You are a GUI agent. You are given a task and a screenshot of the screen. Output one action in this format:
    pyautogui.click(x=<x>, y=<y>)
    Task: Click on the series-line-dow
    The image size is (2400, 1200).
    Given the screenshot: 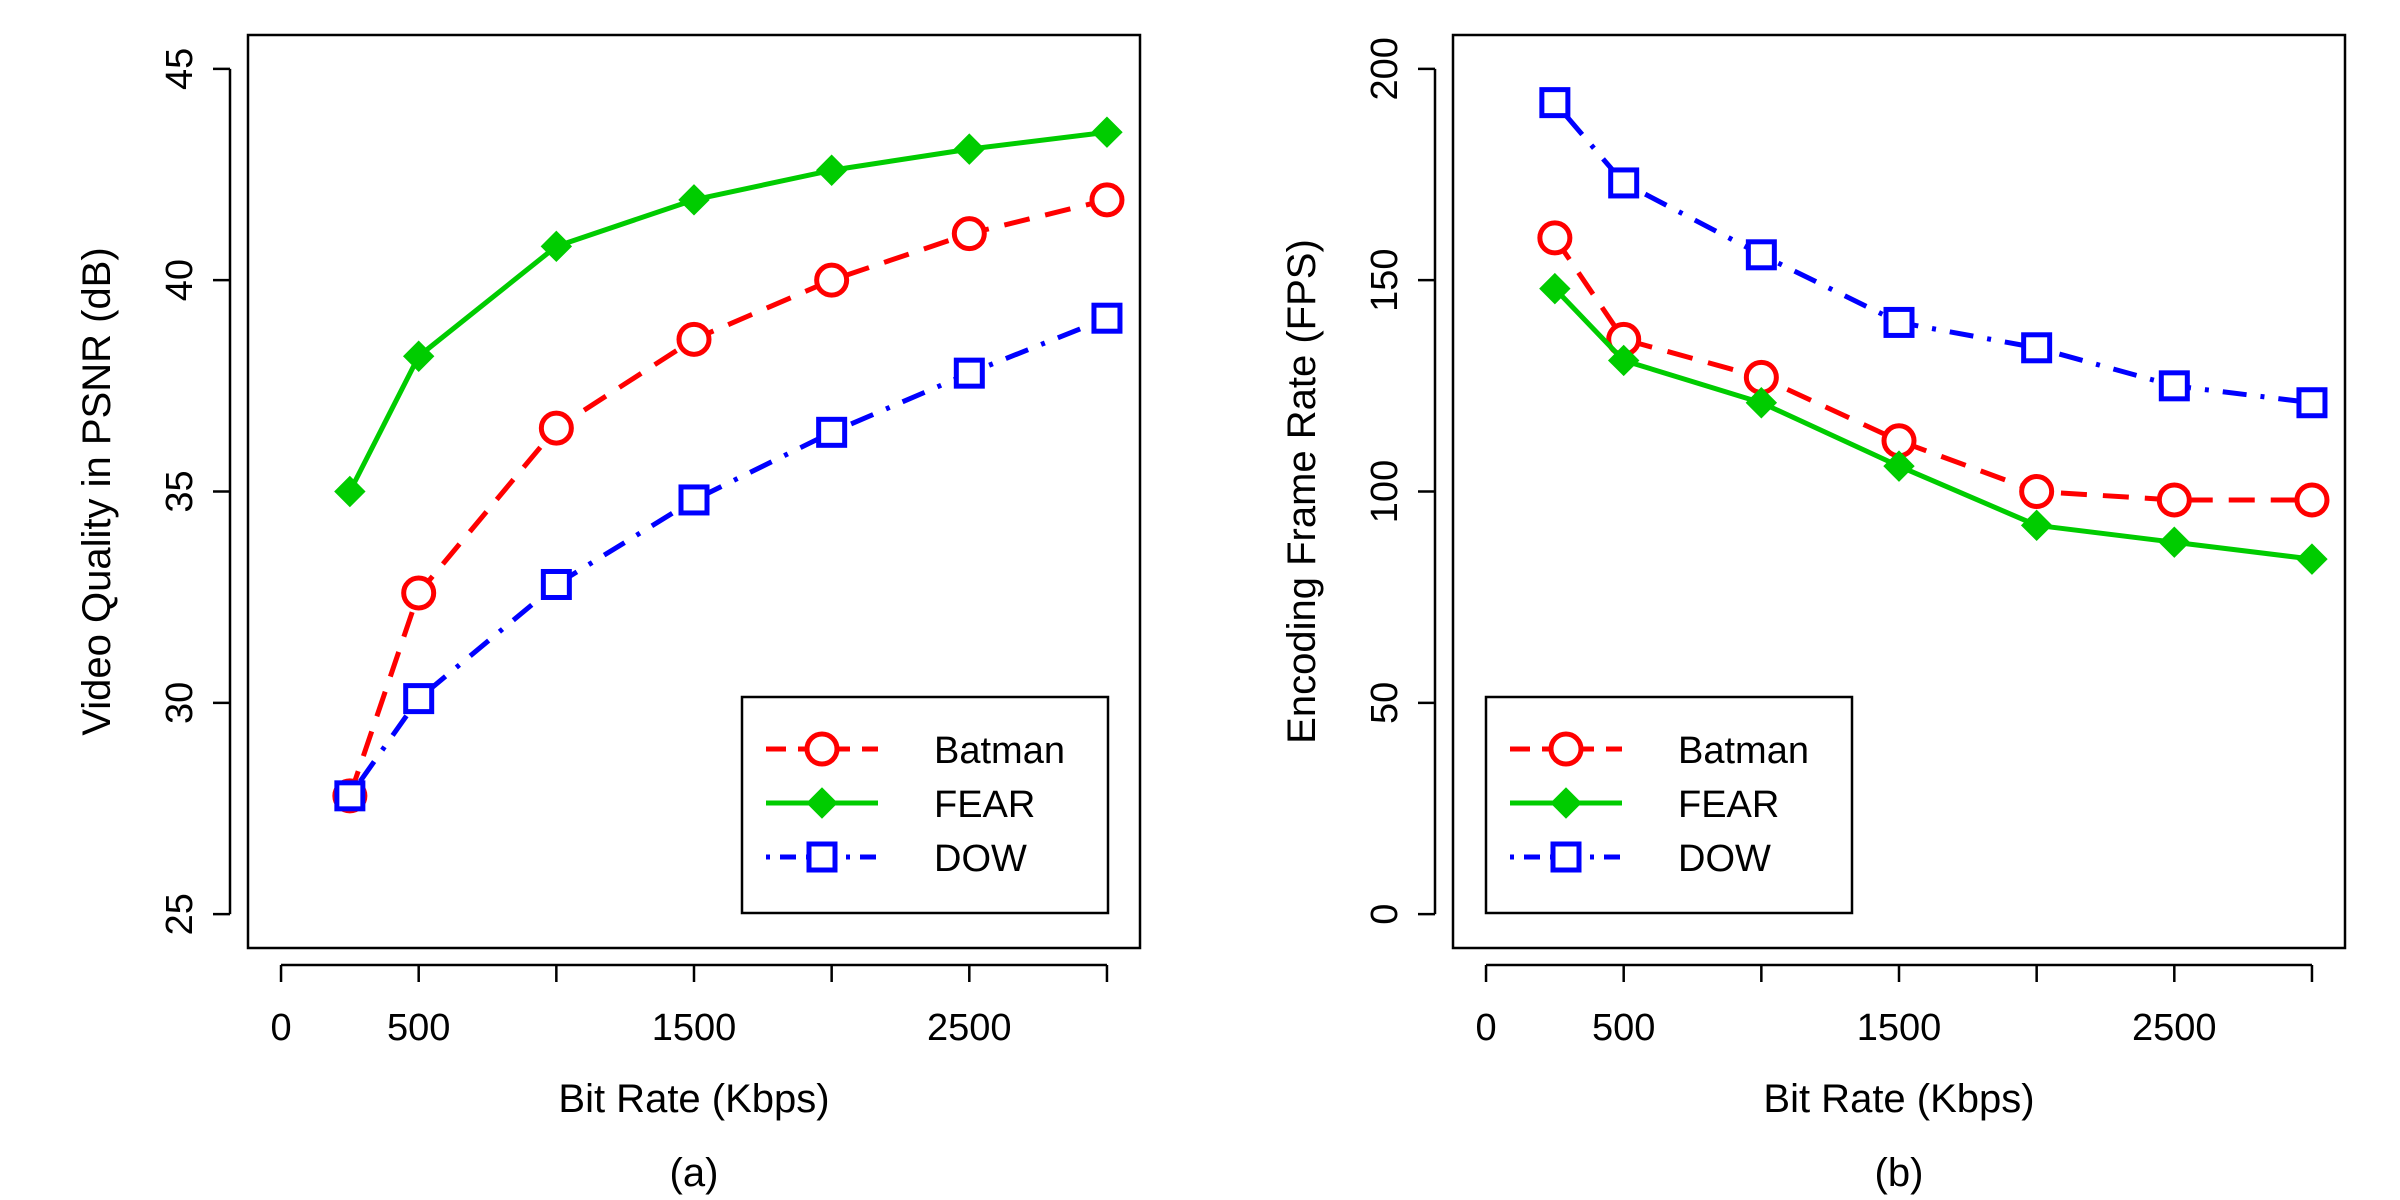 What is the action you would take?
    pyautogui.click(x=1932, y=253)
    